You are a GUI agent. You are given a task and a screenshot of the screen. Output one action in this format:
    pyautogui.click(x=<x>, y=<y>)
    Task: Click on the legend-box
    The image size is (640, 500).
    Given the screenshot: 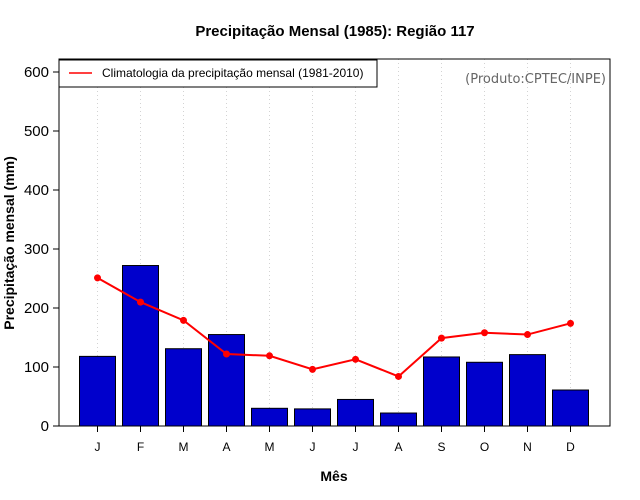 What is the action you would take?
    pyautogui.click(x=218, y=73)
    